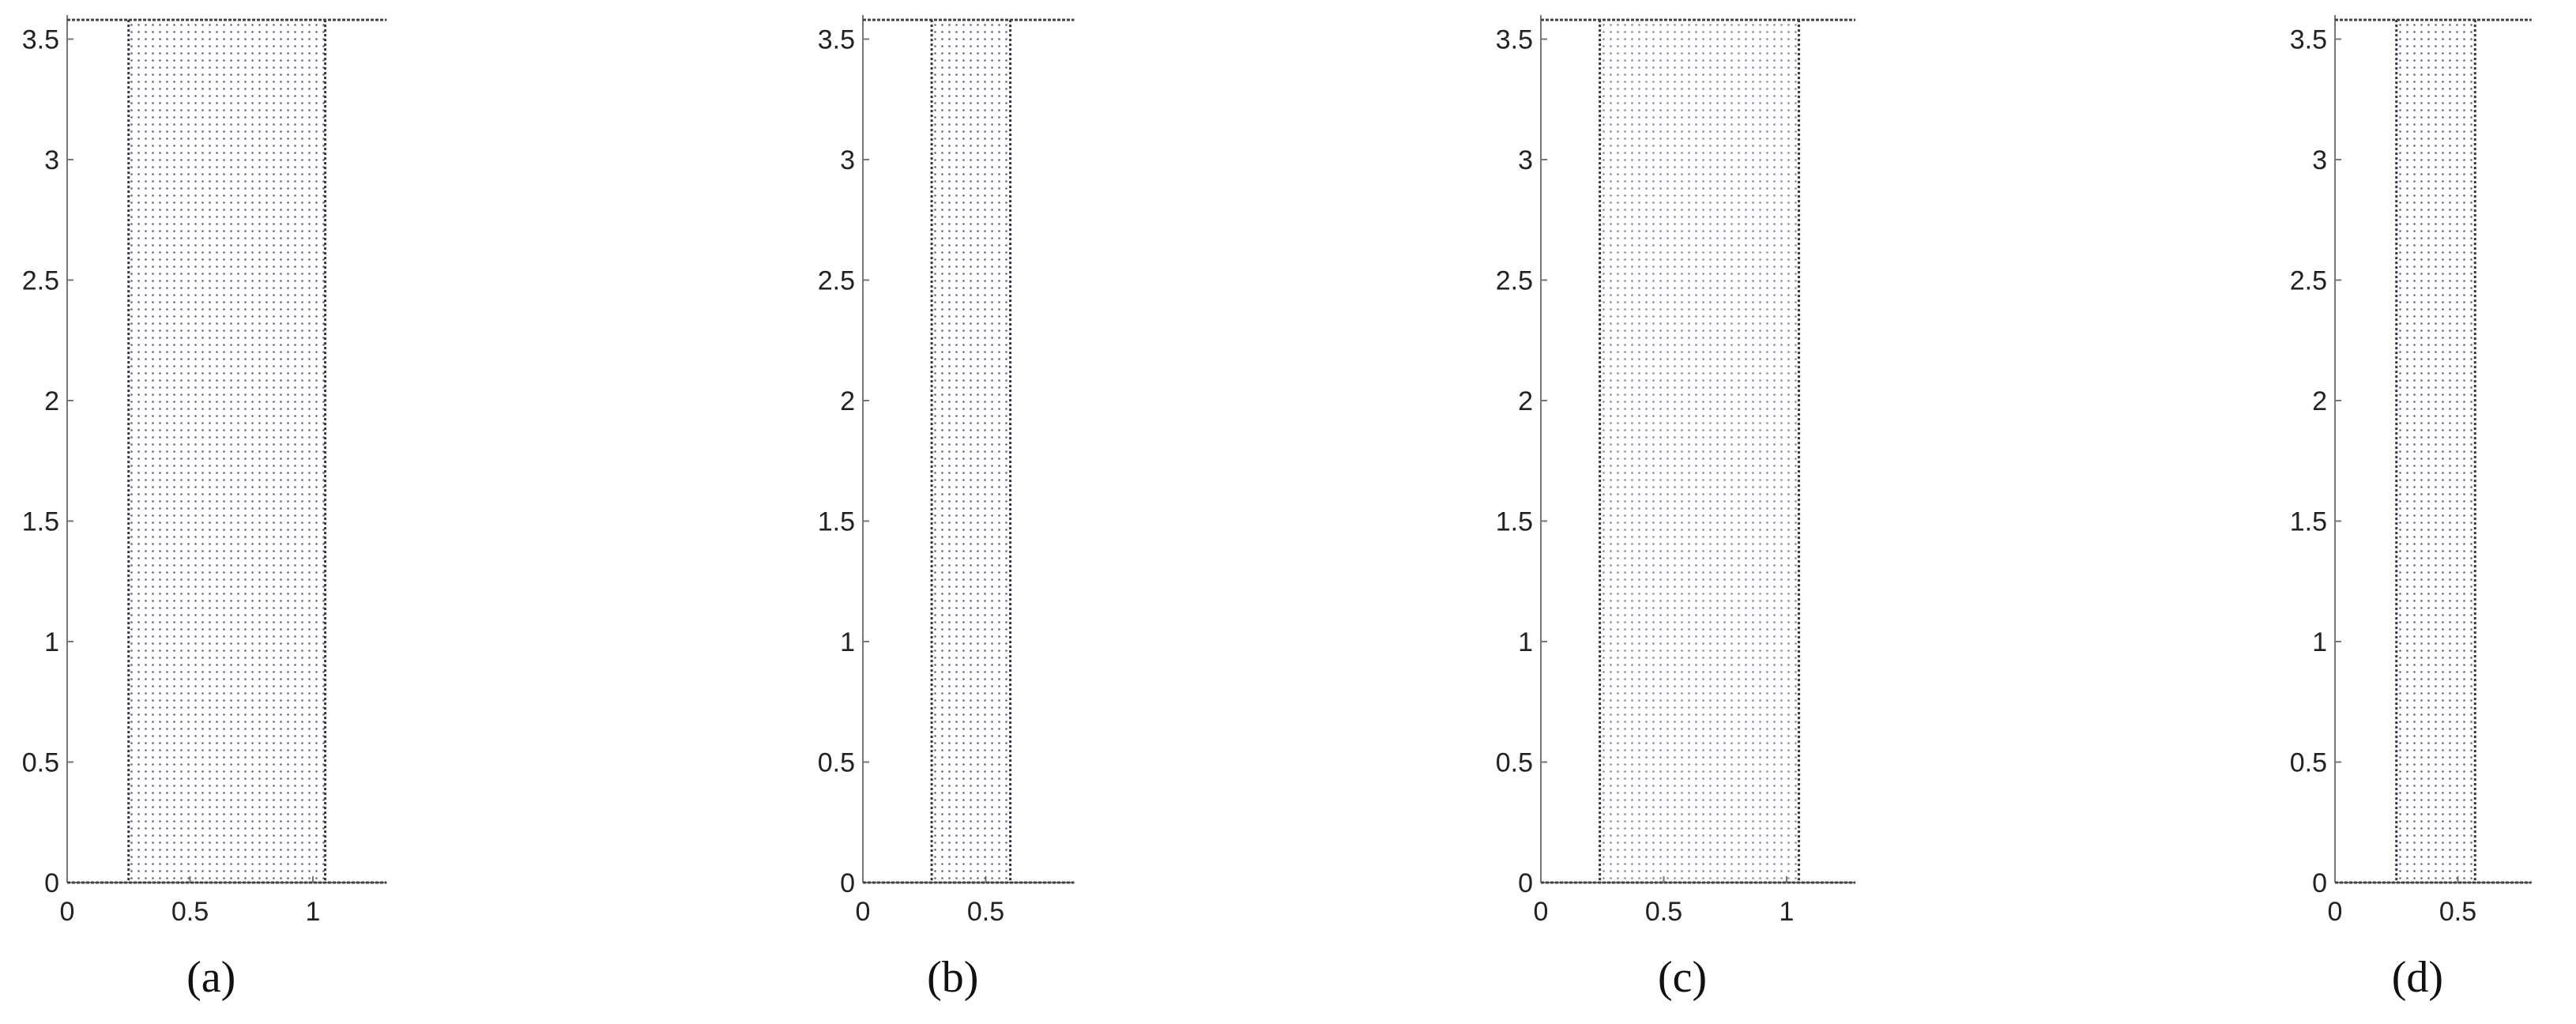  What do you see at coordinates (1682, 977) in the screenshot?
I see `panel-label: (c)` at bounding box center [1682, 977].